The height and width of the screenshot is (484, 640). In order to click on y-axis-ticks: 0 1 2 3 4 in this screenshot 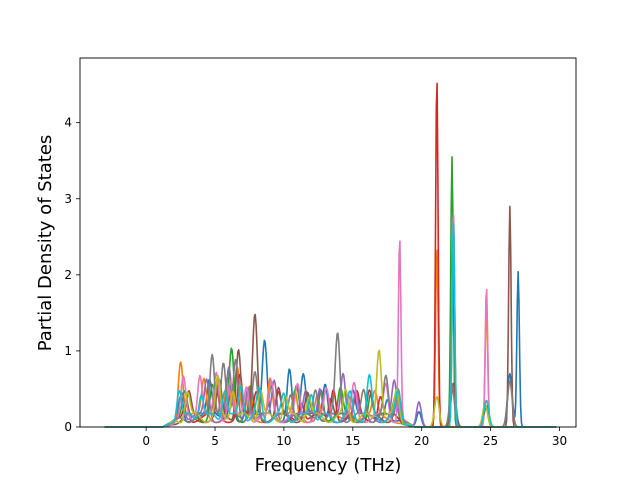, I will do `click(72, 275)`.